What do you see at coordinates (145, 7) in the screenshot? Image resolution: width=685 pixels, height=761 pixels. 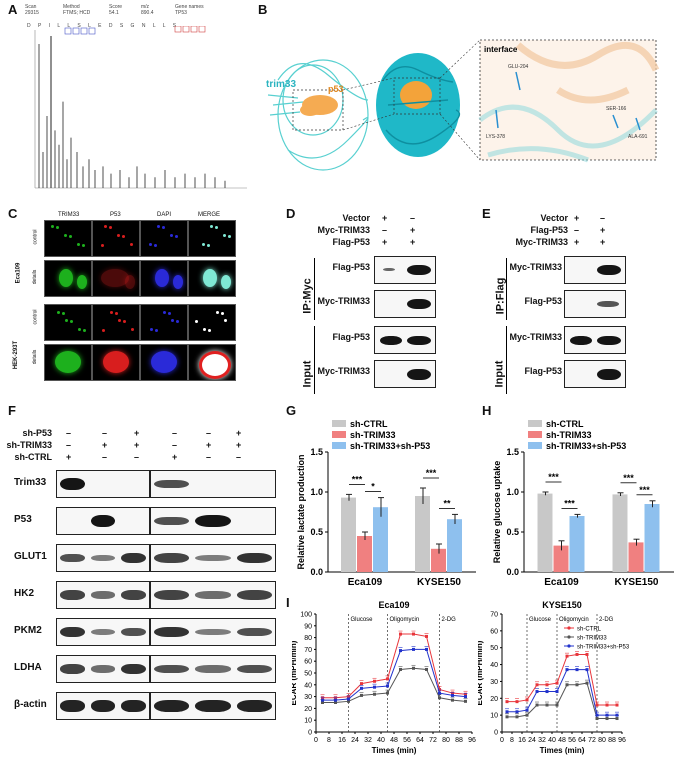 I see `meta-header-mz: m/z` at bounding box center [145, 7].